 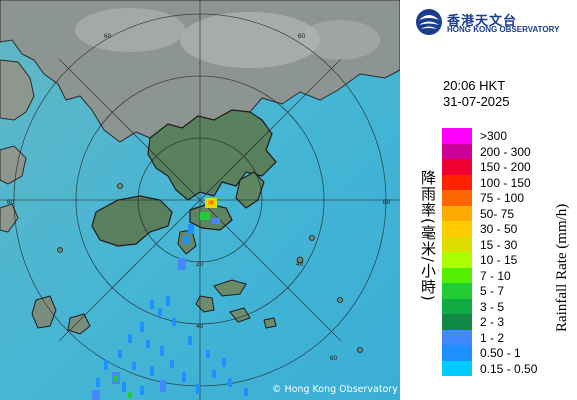 I want to click on legend-label: 30 - 50, so click(x=499, y=229).